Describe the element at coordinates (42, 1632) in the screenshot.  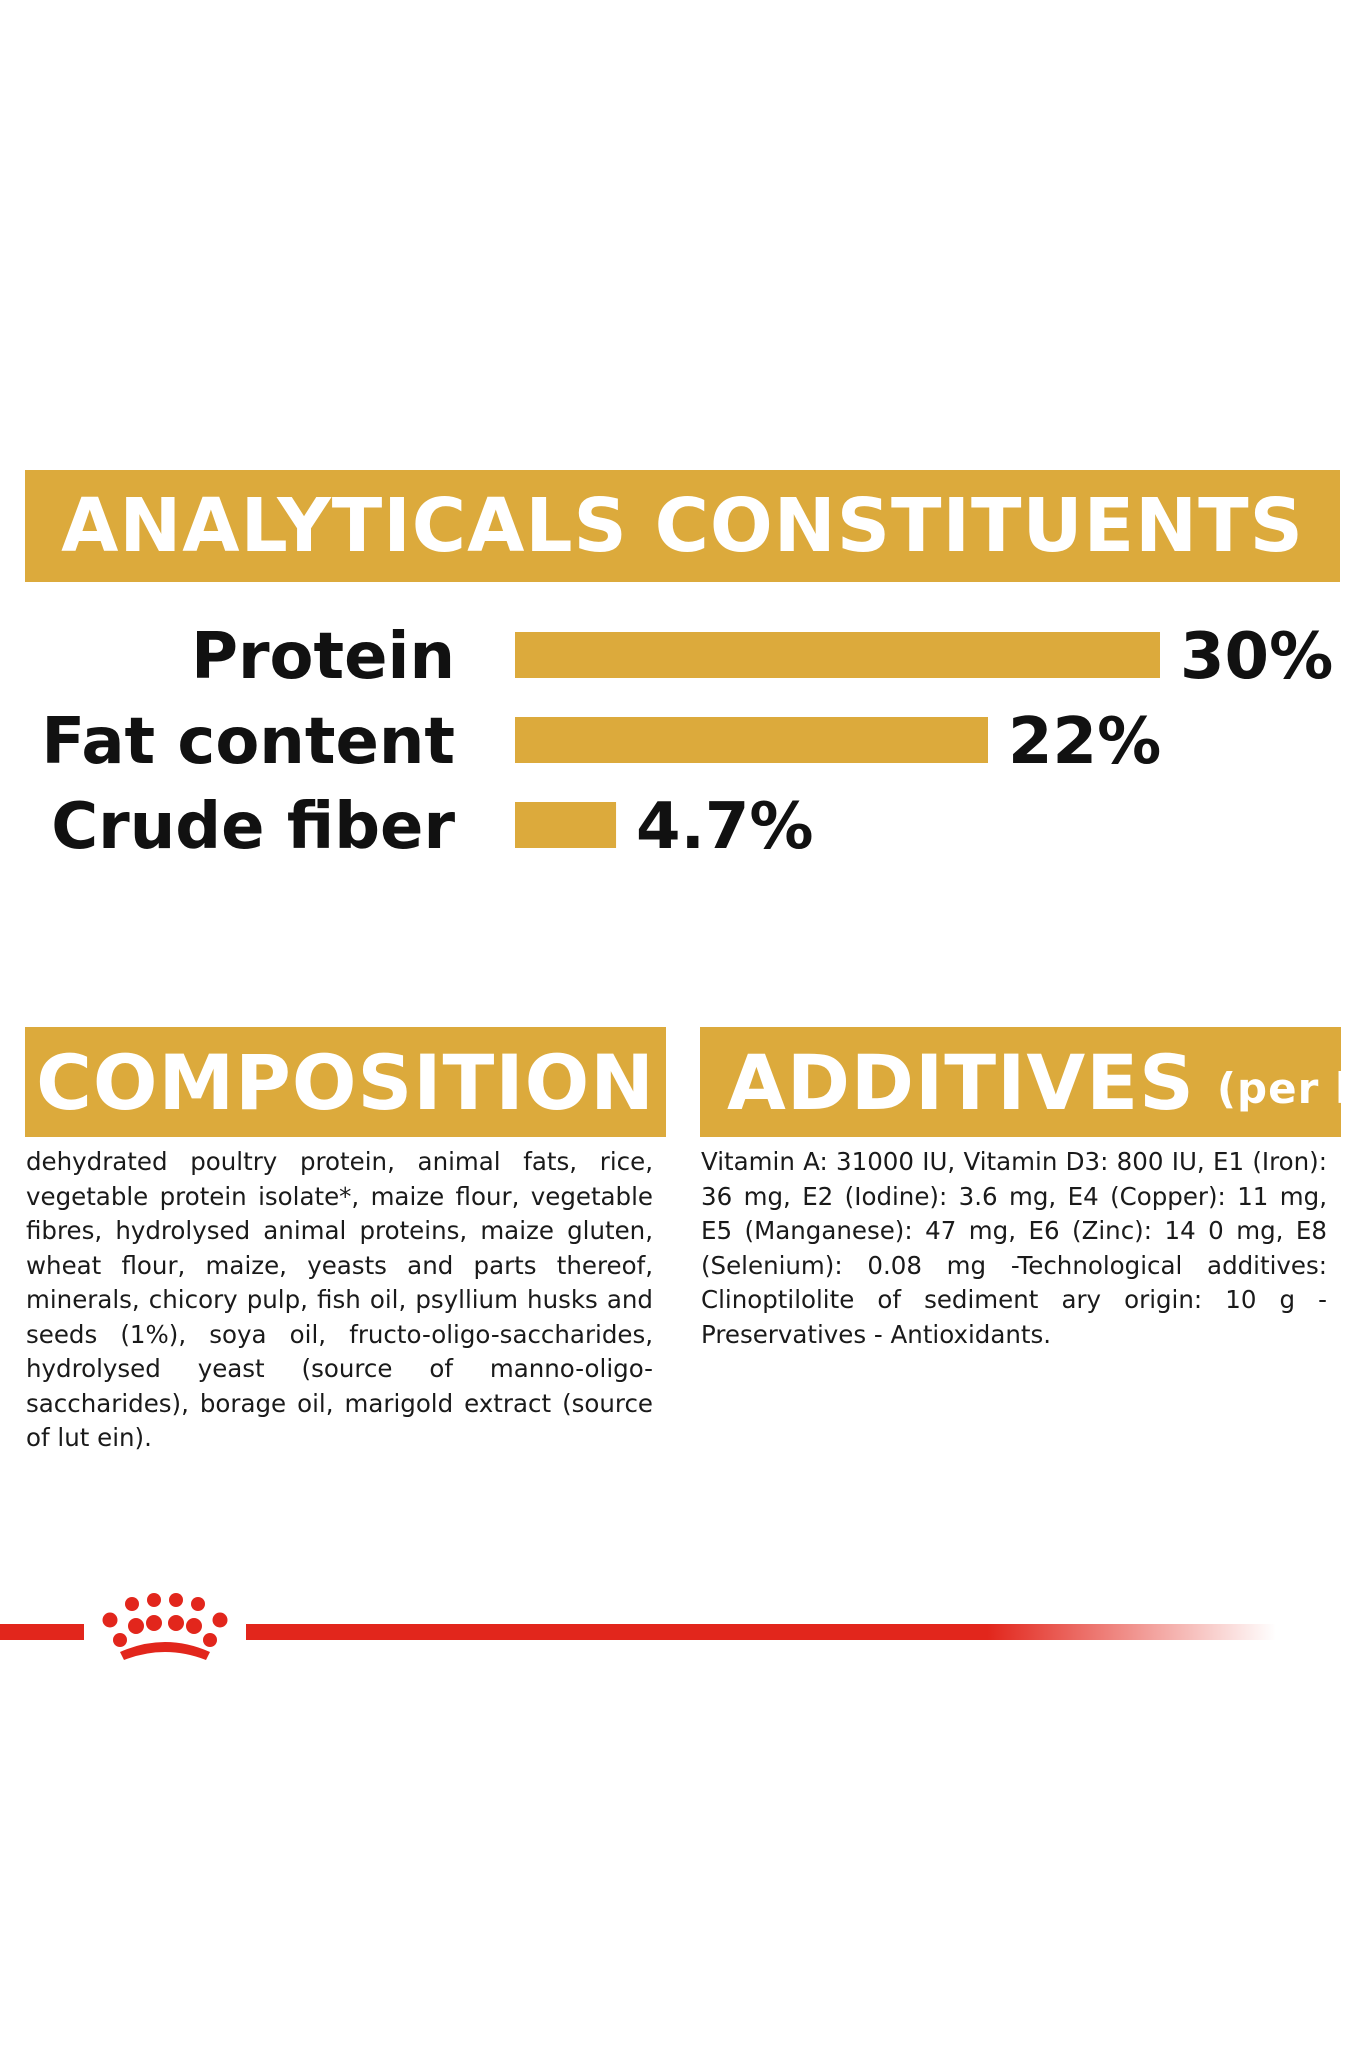
I see `footer-line-left` at that location.